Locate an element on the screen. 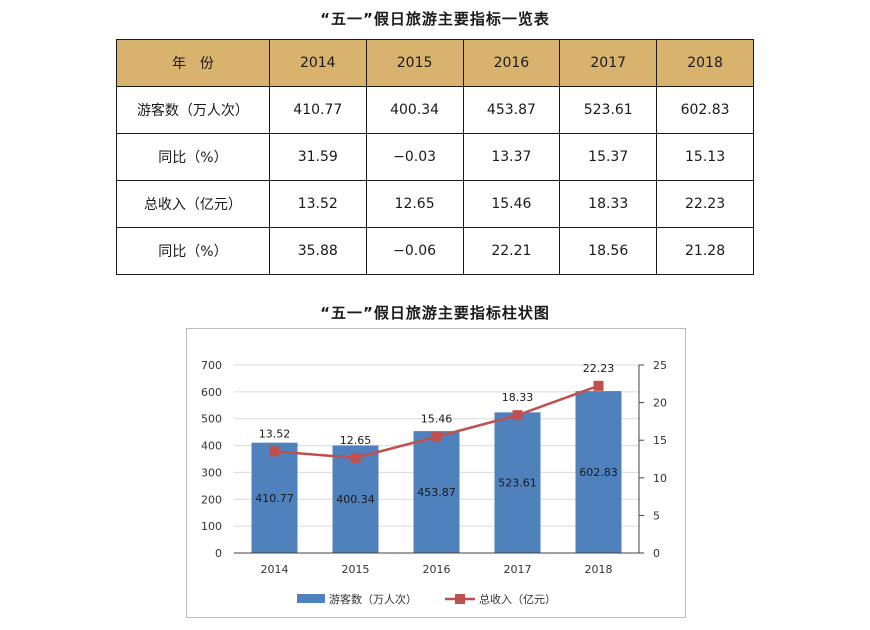  table-cell: 523.61 is located at coordinates (608, 110).